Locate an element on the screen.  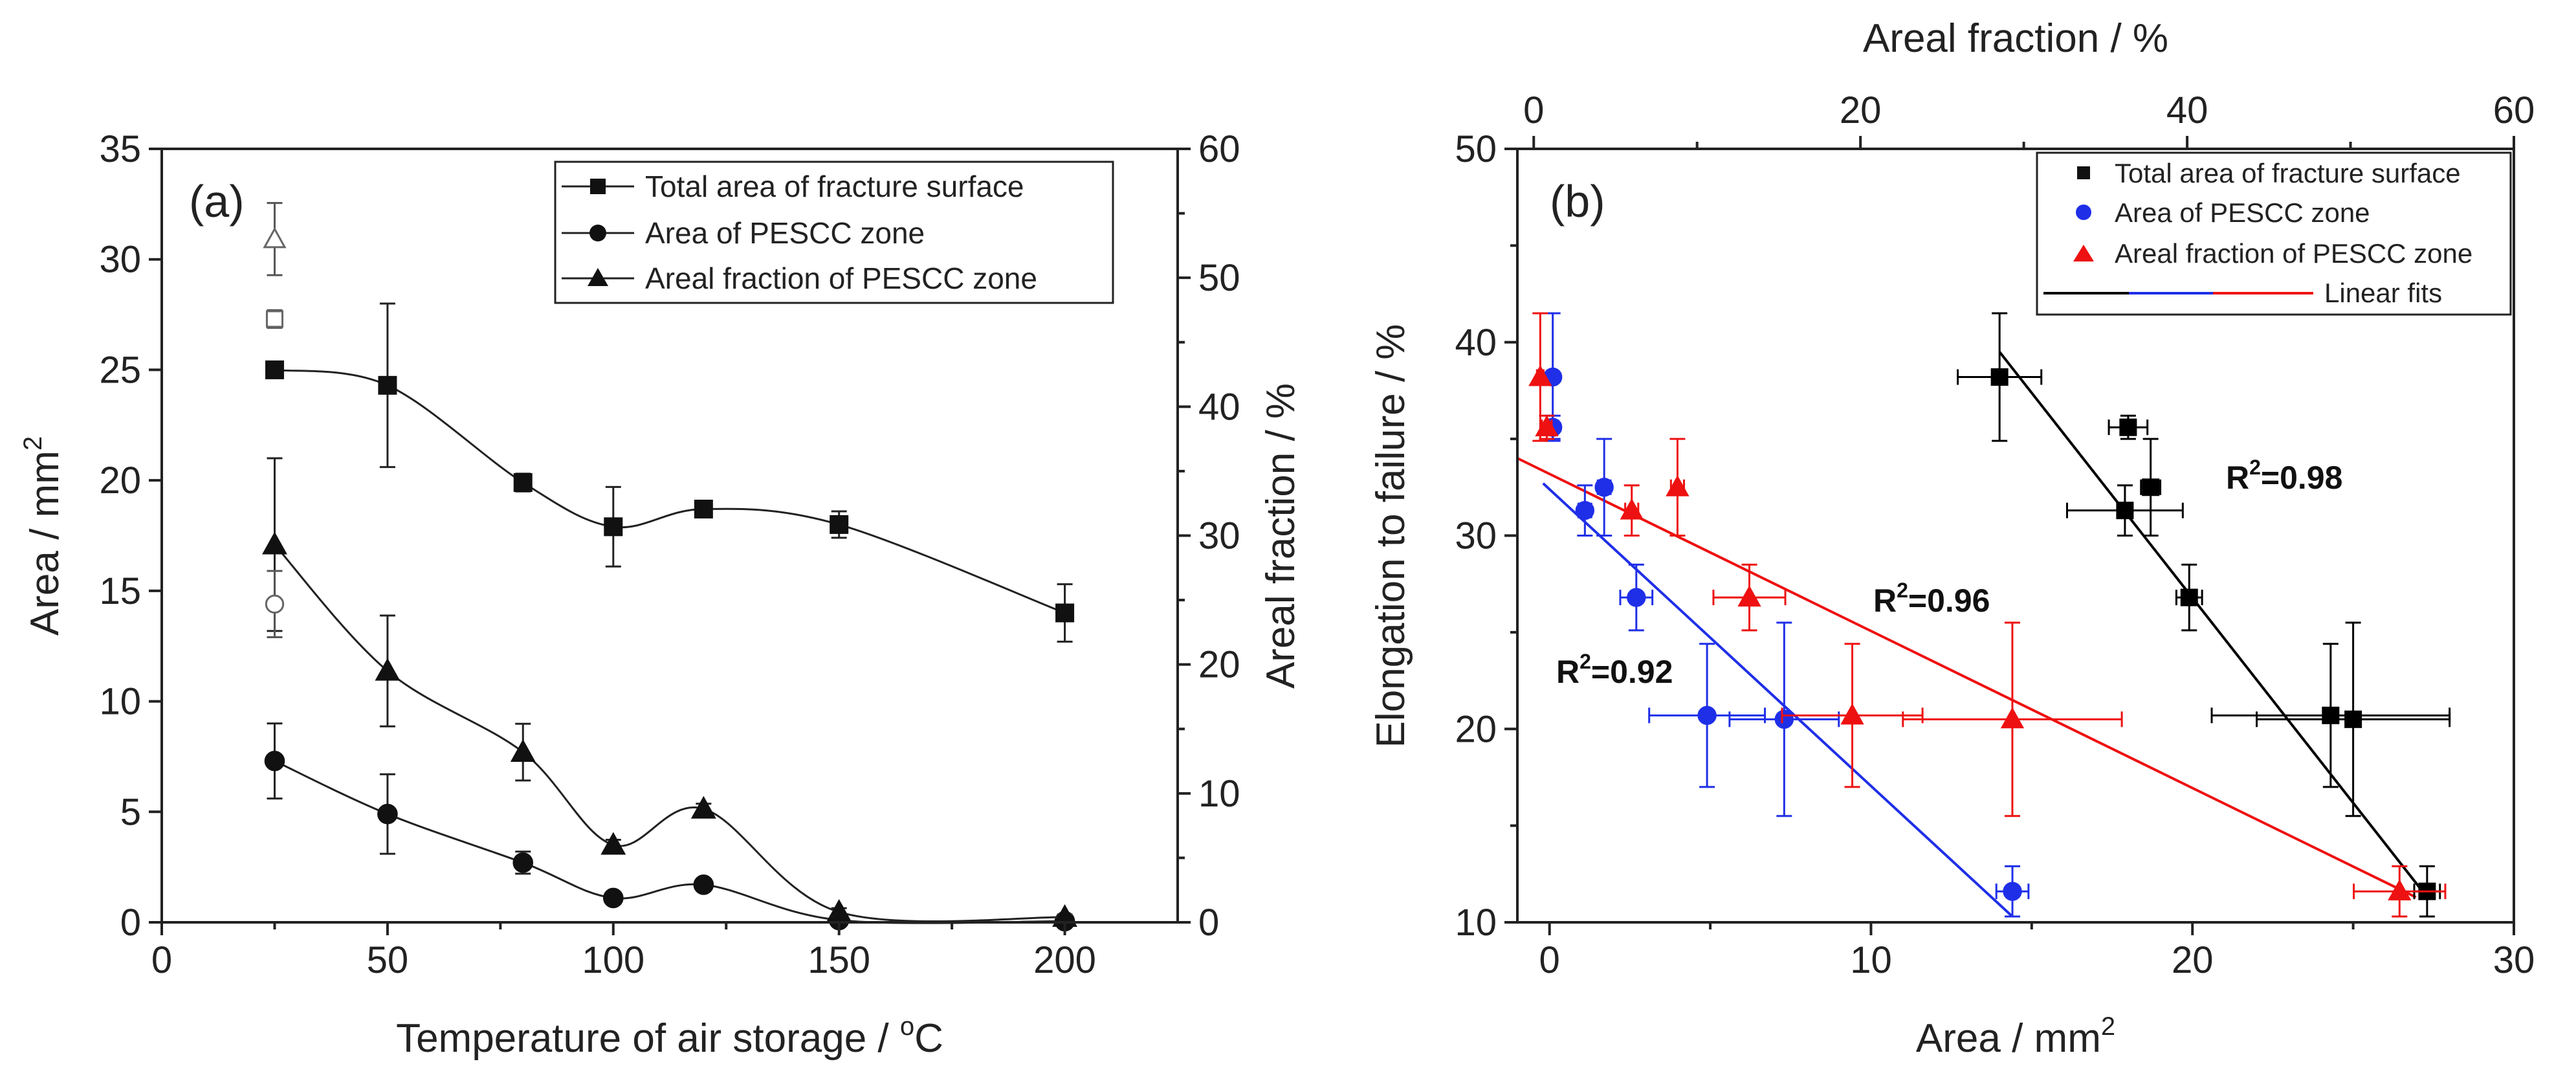
a-y2tick-label: 10 is located at coordinates (1219, 794).